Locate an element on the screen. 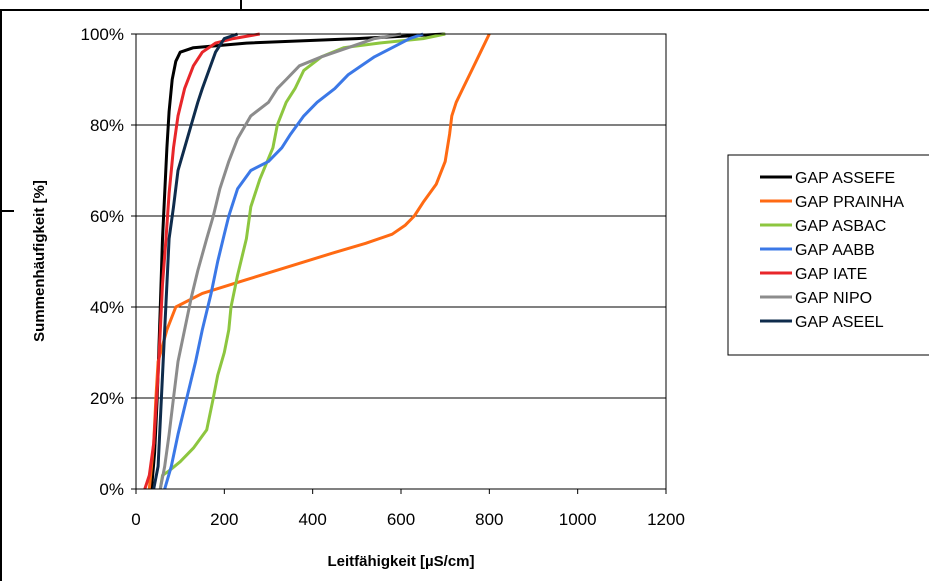 The width and height of the screenshot is (929, 581). legend-label: GAP AABB is located at coordinates (835, 250).